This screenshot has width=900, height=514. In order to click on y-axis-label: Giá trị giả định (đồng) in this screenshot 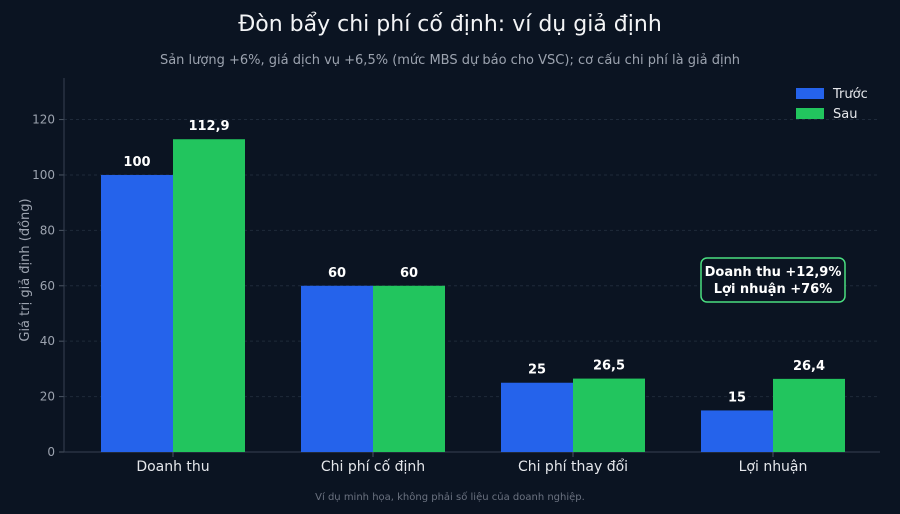, I will do `click(25, 269)`.